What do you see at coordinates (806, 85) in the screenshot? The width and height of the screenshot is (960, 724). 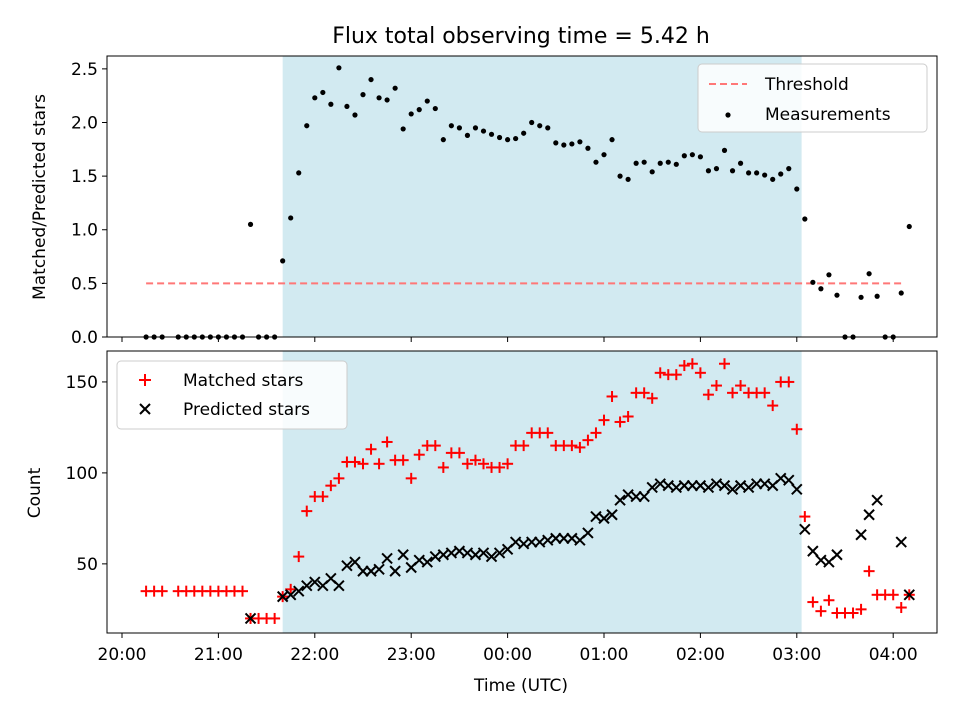 I see `threshold-legend-label: Threshold` at bounding box center [806, 85].